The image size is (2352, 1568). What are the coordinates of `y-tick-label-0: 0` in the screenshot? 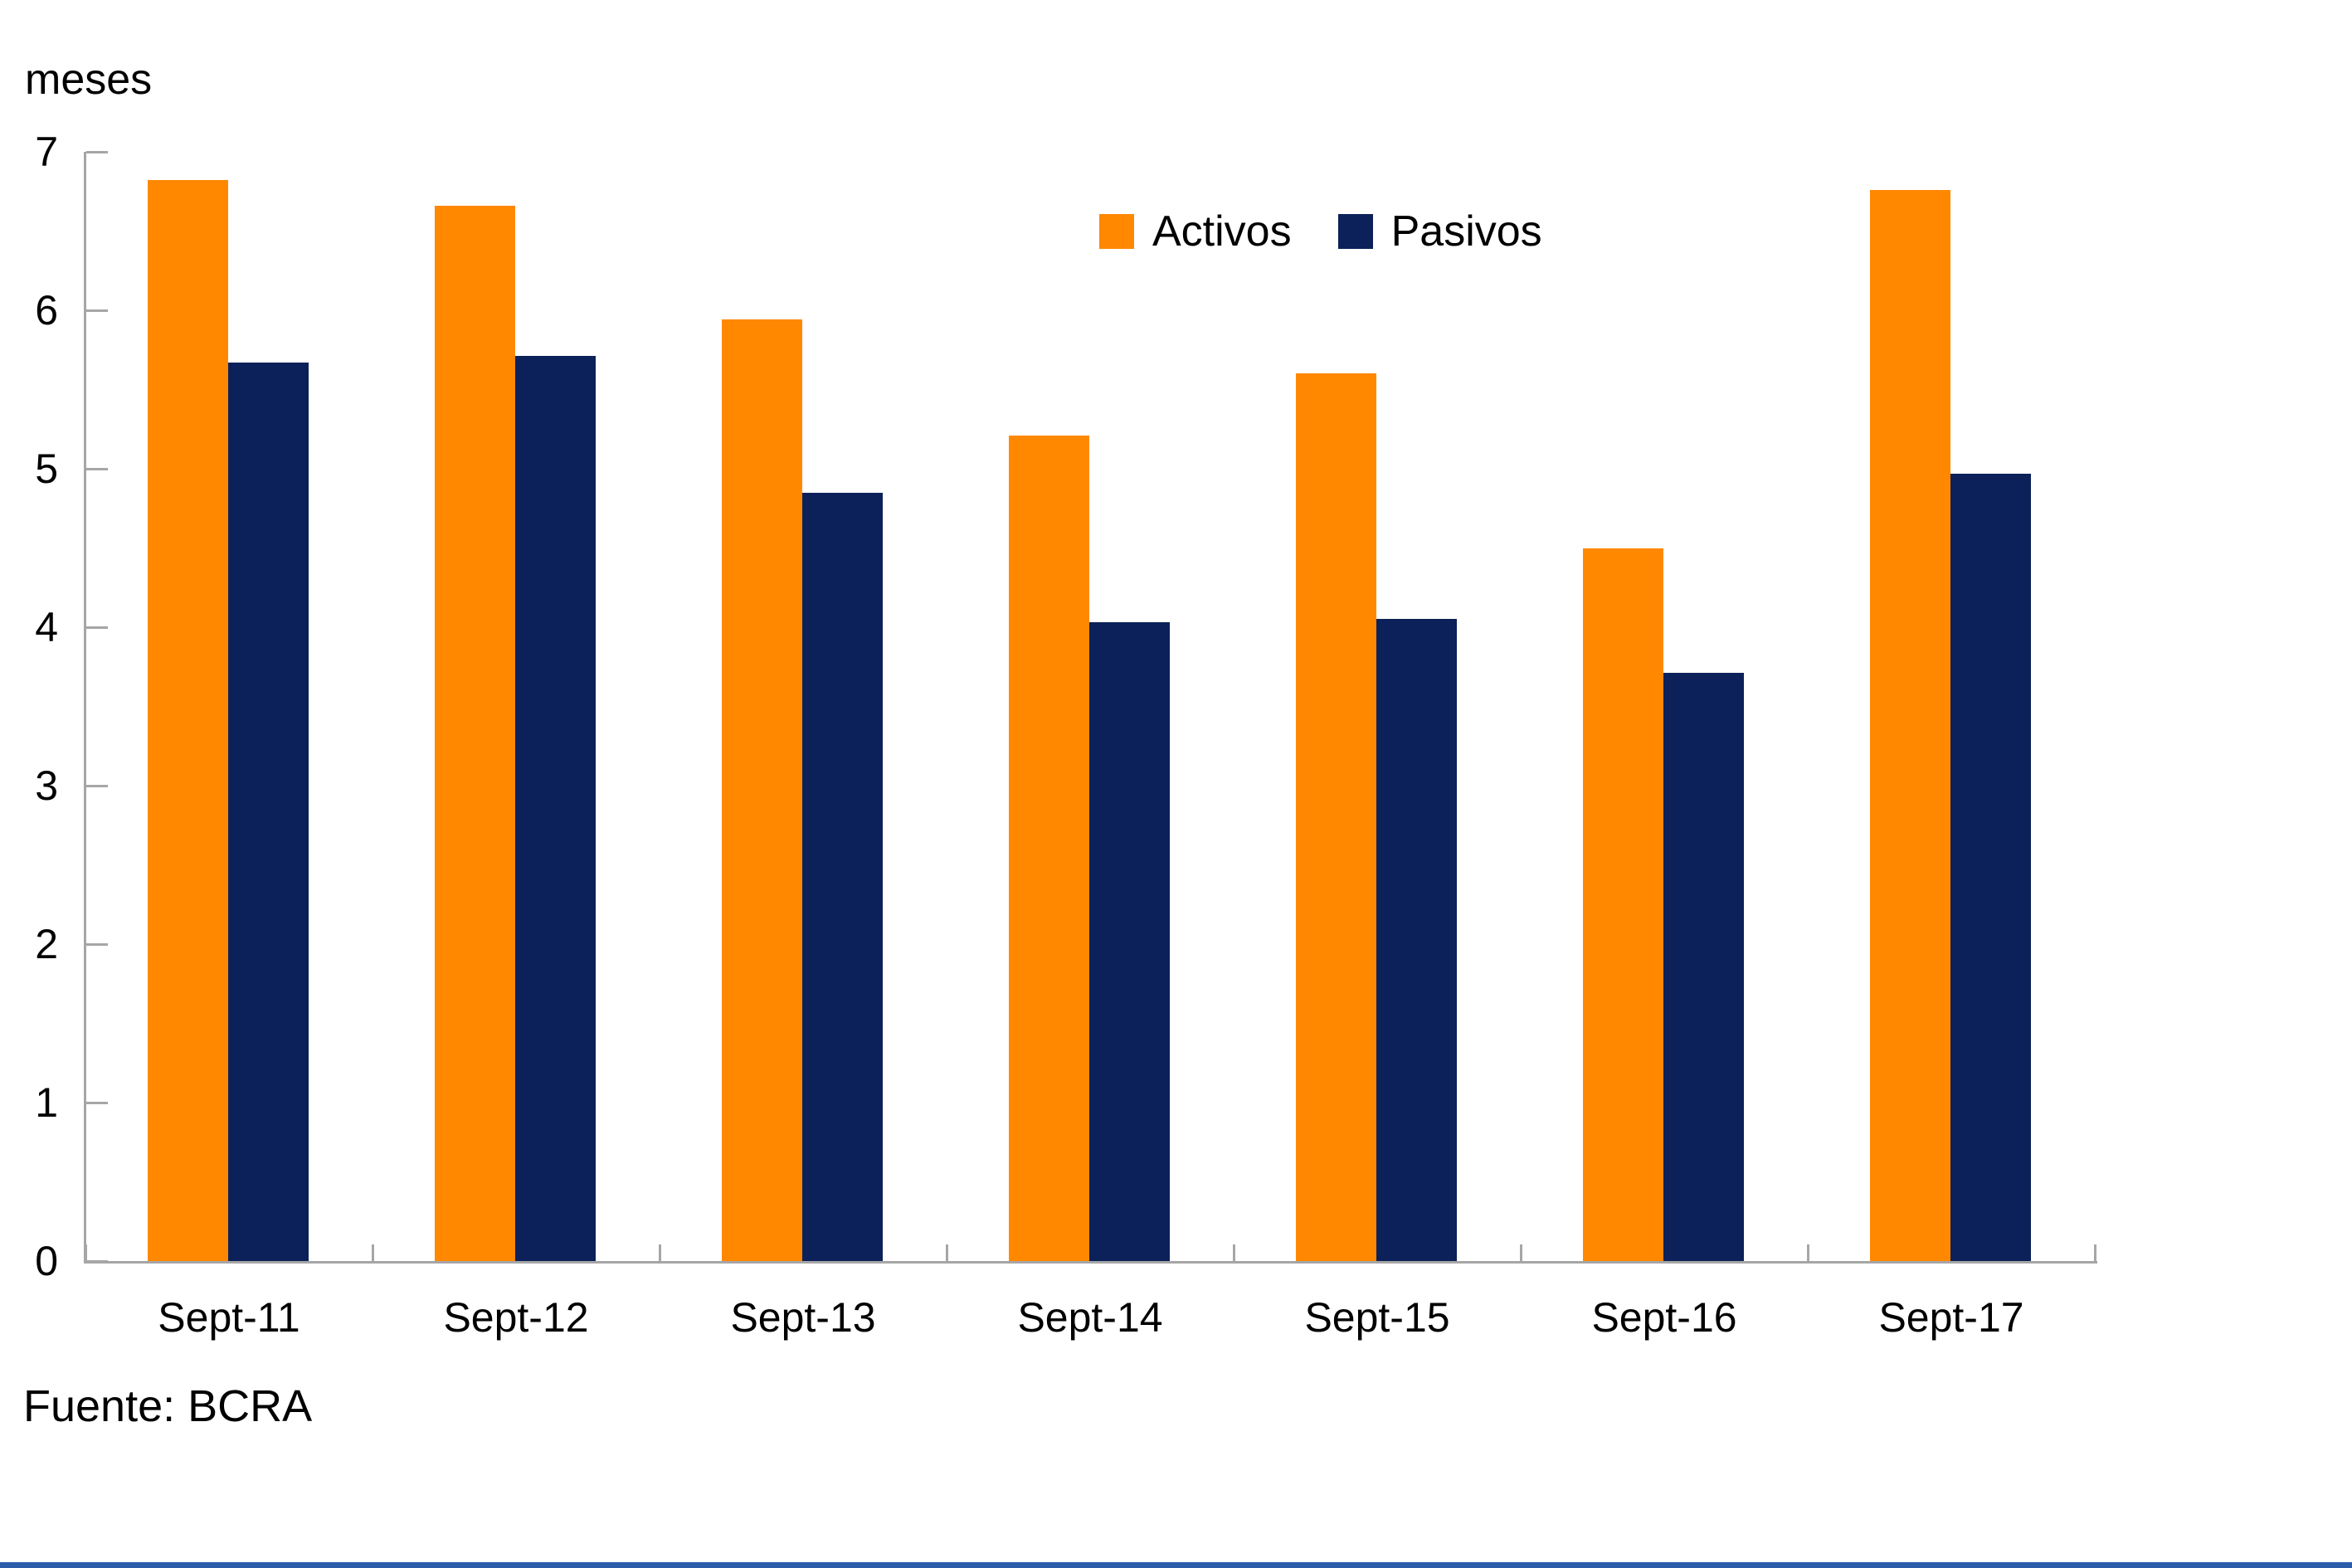 It's located at (46, 1261).